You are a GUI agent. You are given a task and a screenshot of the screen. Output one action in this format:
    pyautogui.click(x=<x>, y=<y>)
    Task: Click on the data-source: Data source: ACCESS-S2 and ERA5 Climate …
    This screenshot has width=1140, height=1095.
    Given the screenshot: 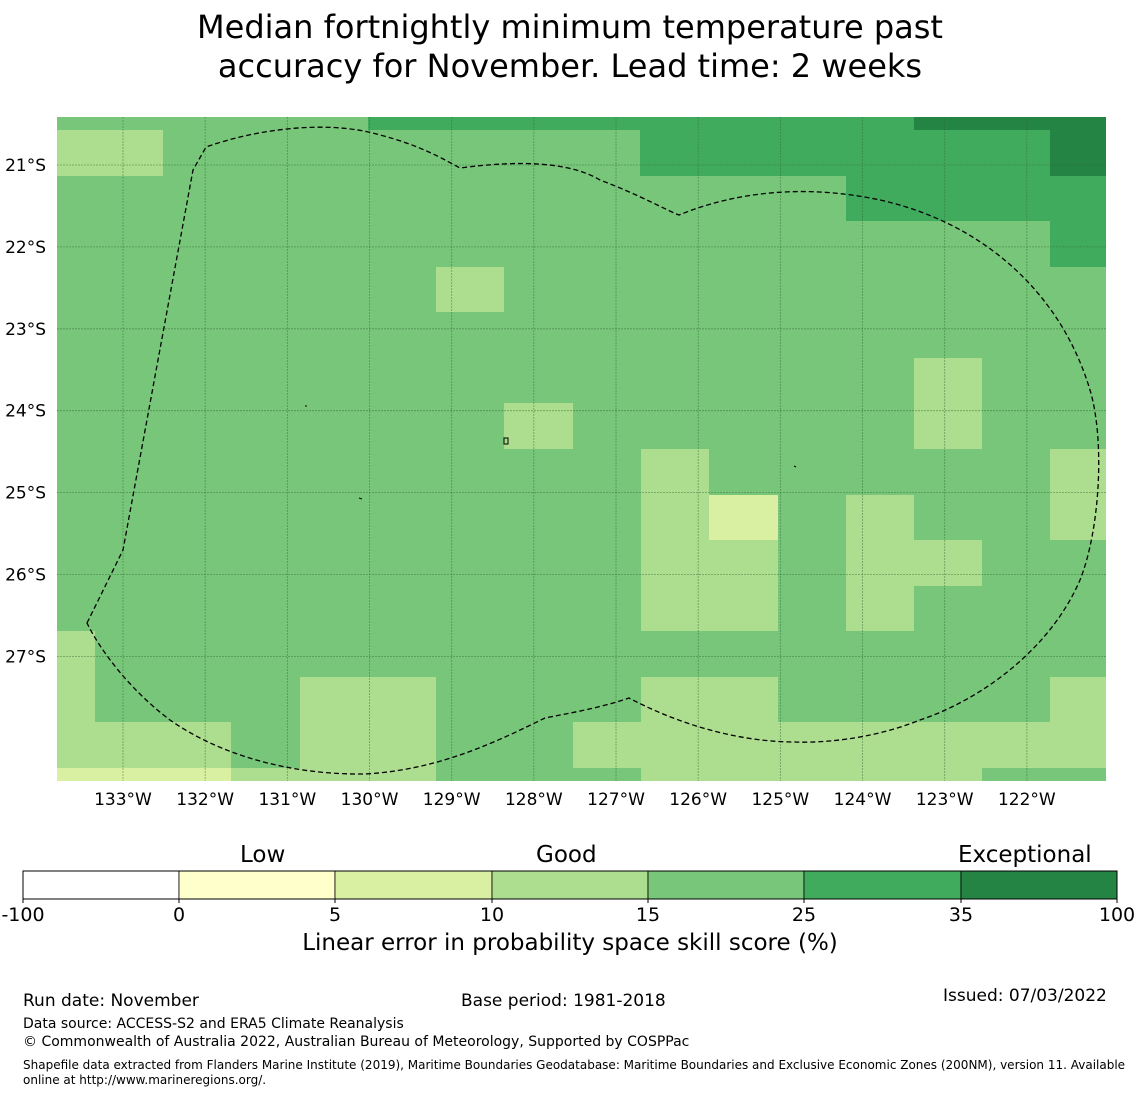 What is the action you would take?
    pyautogui.click(x=213, y=1024)
    